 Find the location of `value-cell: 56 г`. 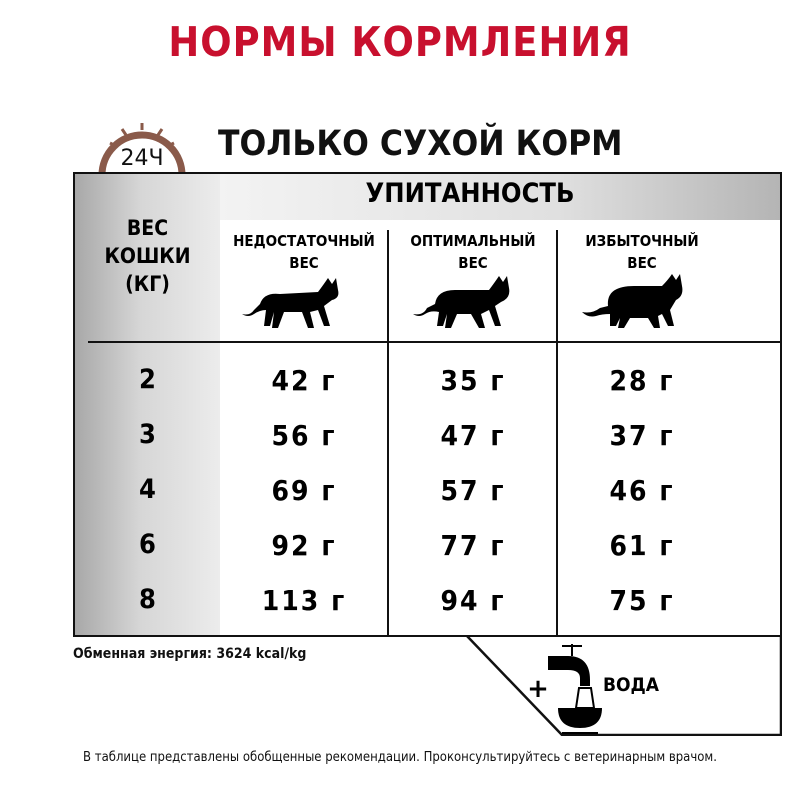

value-cell: 56 г is located at coordinates (304, 435).